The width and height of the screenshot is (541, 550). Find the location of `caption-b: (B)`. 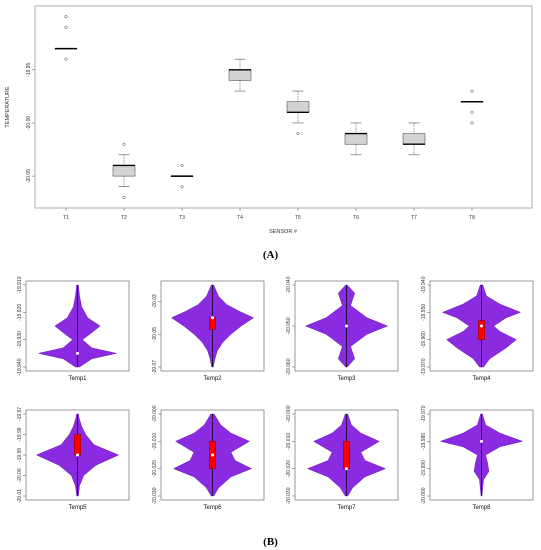

caption-b: (B) is located at coordinates (270, 542).